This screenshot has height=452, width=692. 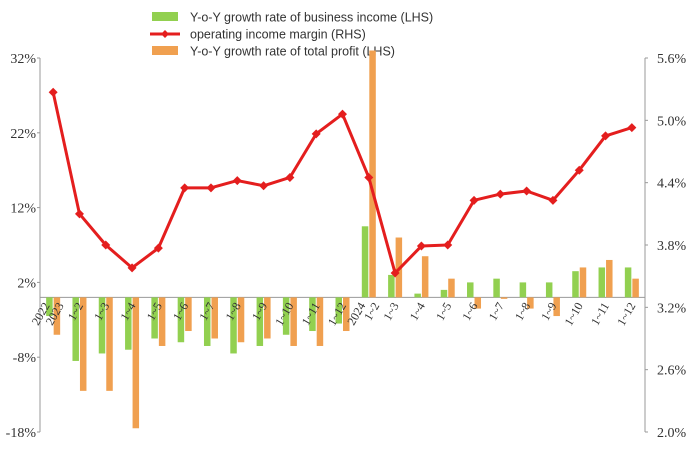 What do you see at coordinates (626, 314) in the screenshot?
I see `x-tick-label: 1~12` at bounding box center [626, 314].